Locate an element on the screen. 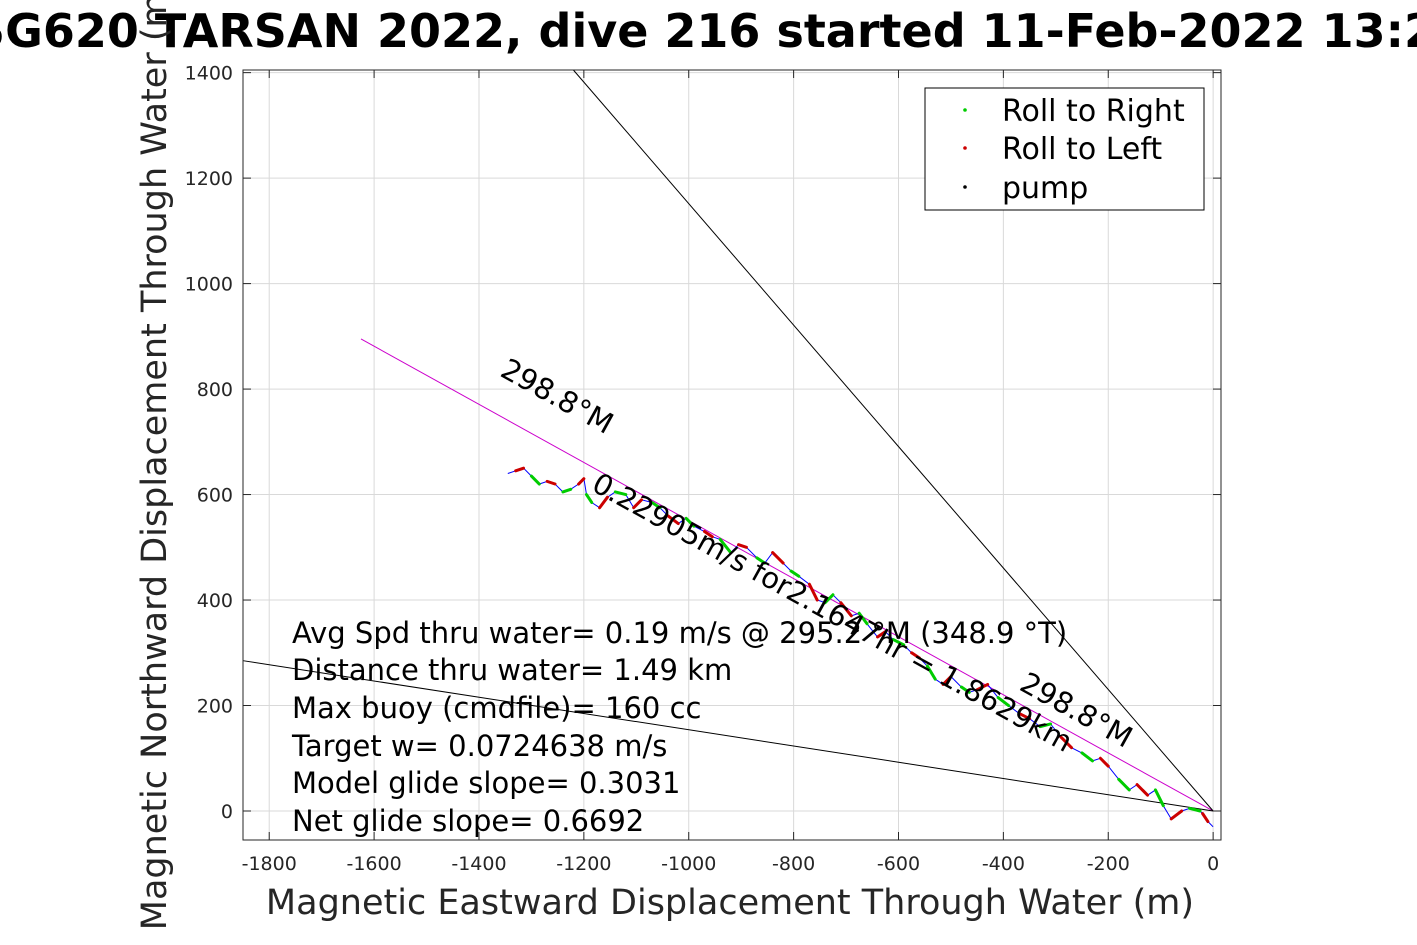 The image size is (1417, 945). x-tick-label: -800 is located at coordinates (793, 864).